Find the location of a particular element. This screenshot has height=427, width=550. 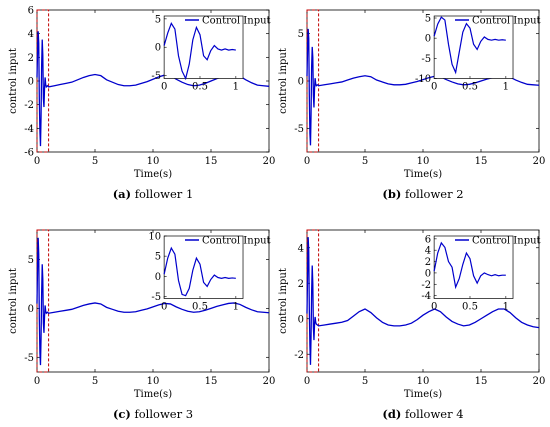

y-tick-label: 2 is located at coordinates (31, 58).